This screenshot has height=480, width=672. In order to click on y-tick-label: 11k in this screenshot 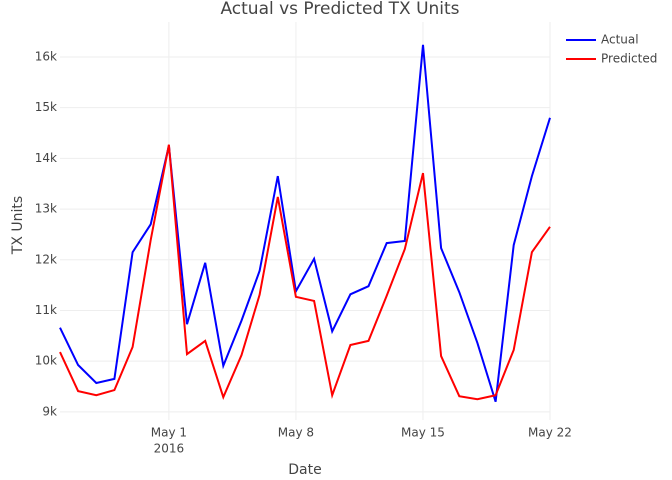, I will do `click(46, 310)`.